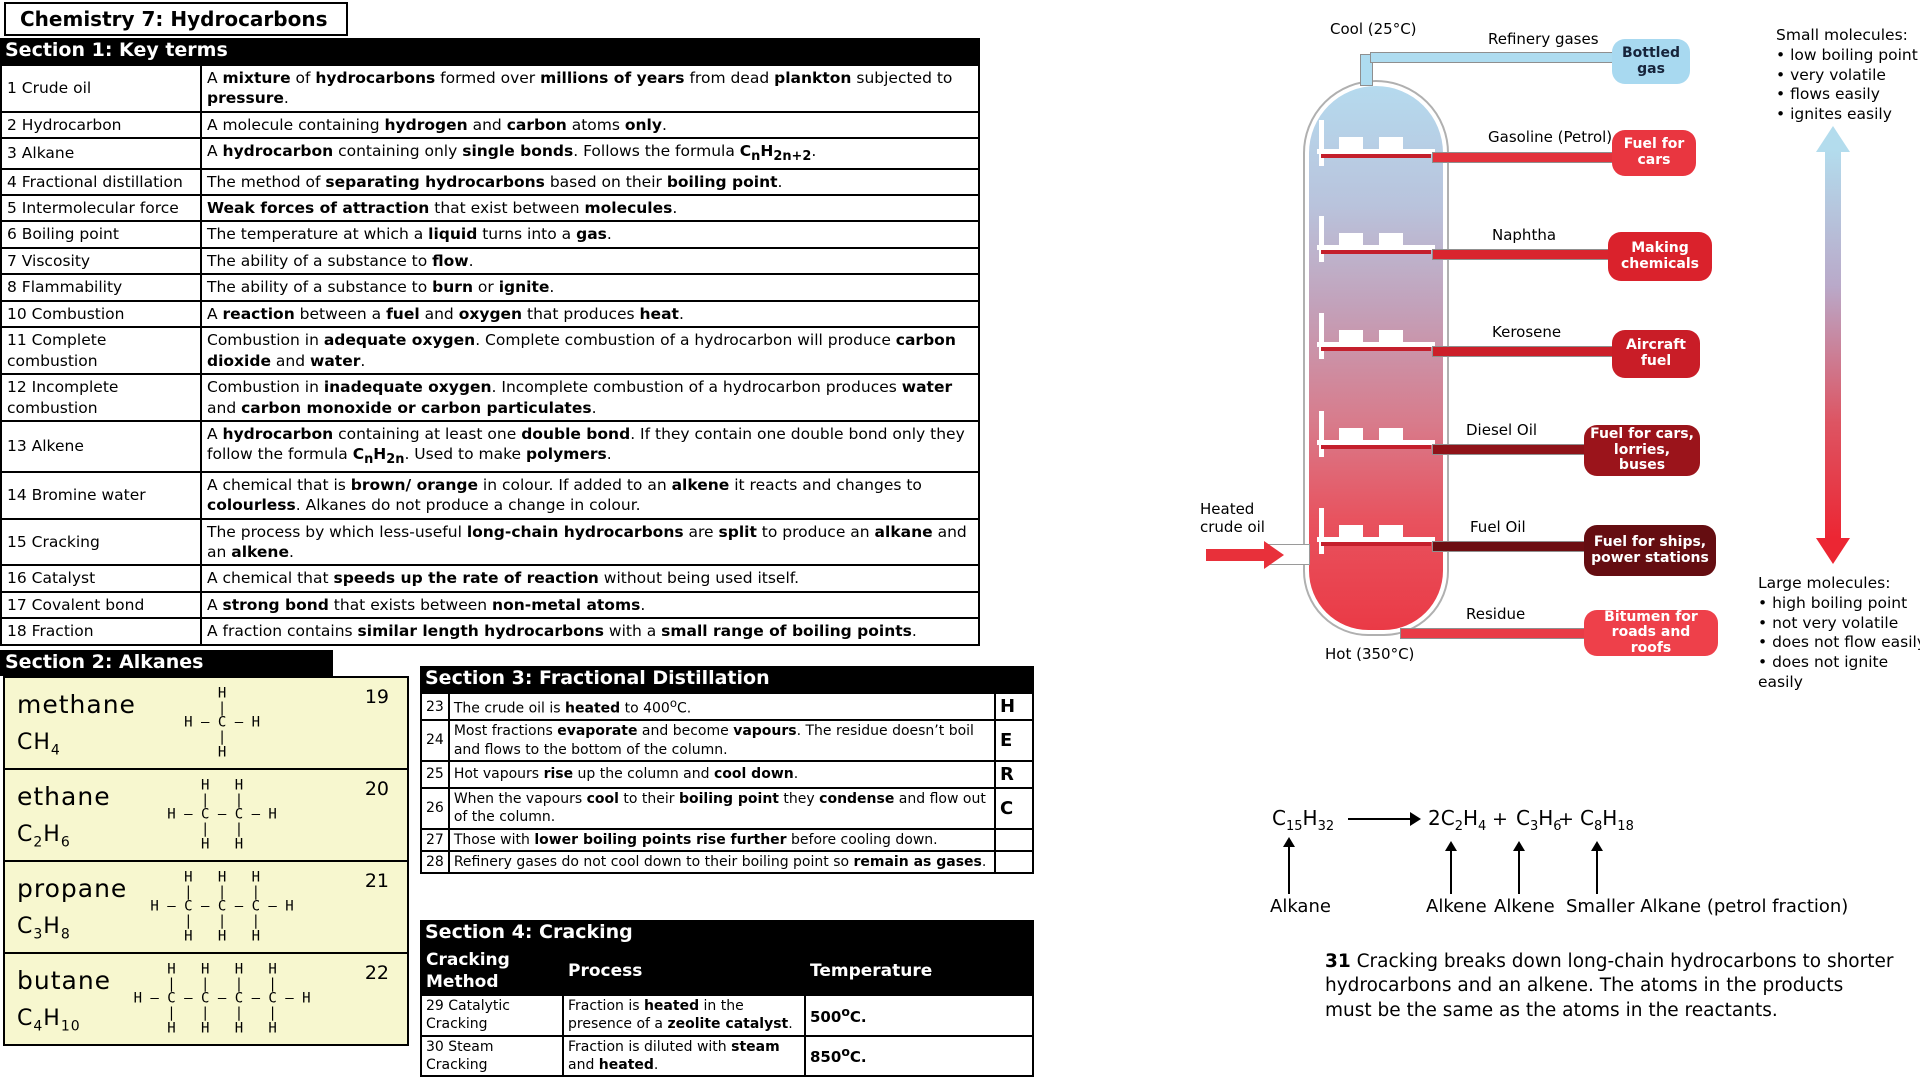  What do you see at coordinates (101, 314) in the screenshot?
I see `term-cell: 10 Combustion` at bounding box center [101, 314].